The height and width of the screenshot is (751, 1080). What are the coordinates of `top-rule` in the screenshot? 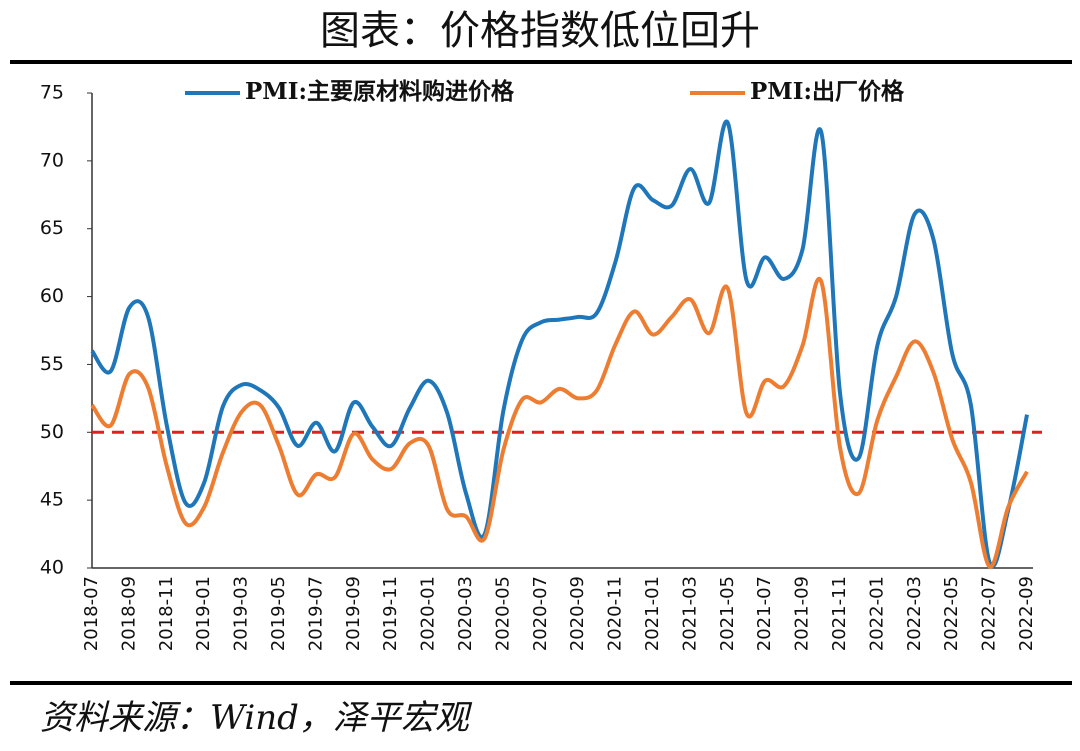 It's located at (541, 62).